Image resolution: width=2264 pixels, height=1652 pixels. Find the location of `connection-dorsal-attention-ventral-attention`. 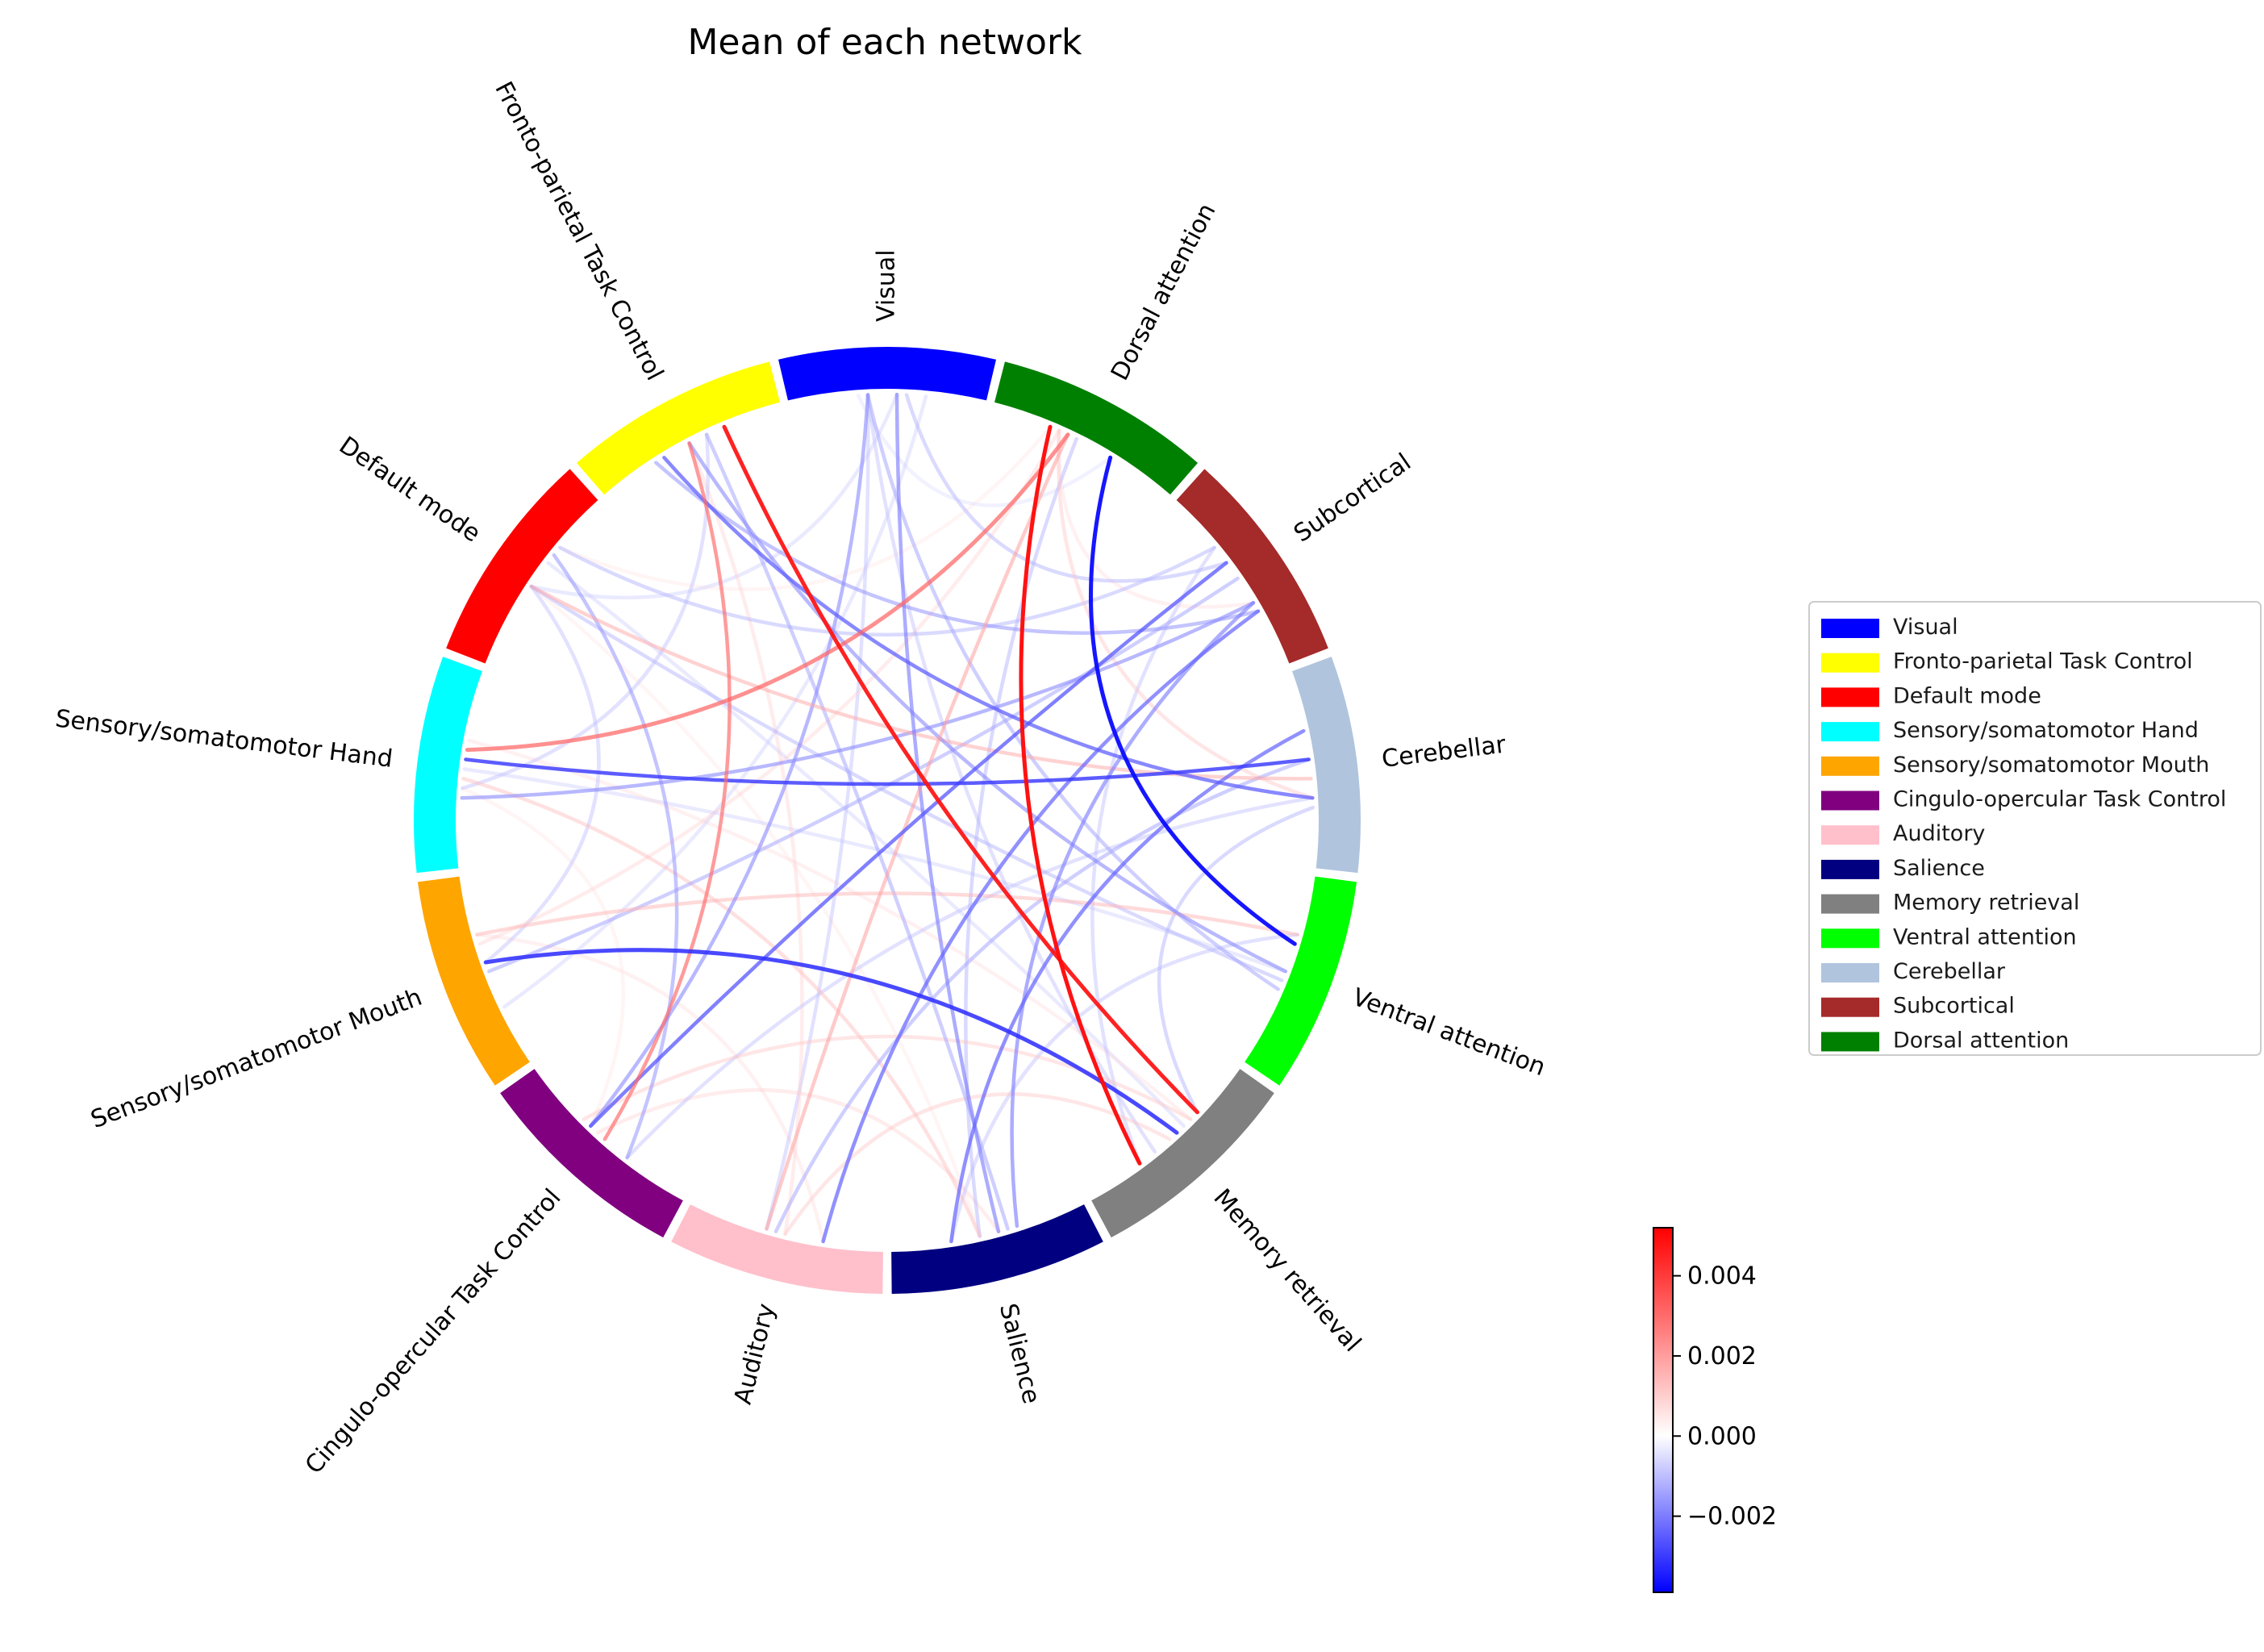

connection-dorsal-attention-ventral-attention is located at coordinates (1193, 700).